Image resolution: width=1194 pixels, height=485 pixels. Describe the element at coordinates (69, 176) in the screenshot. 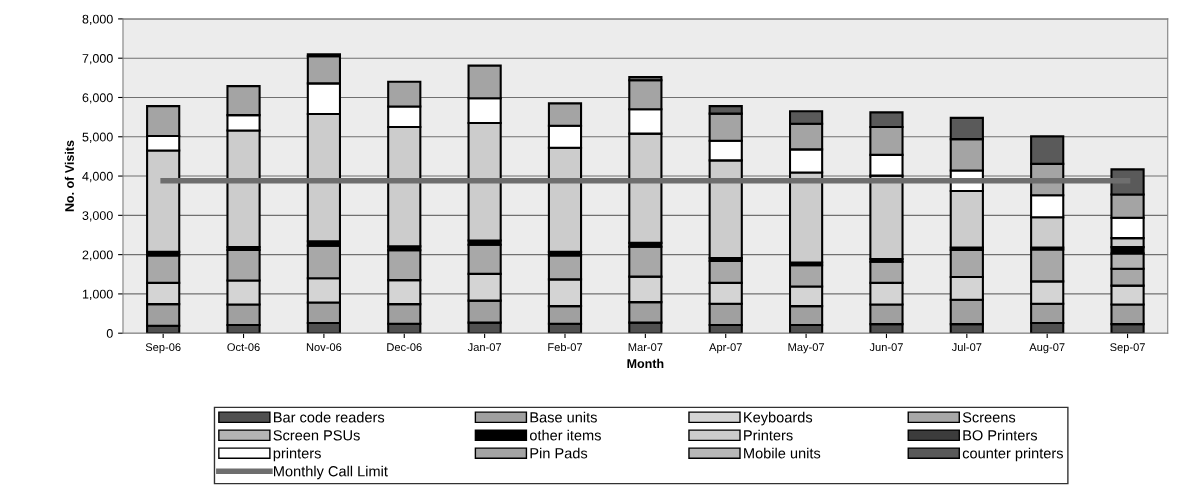

I see `y-axis-title: No. of Visits` at that location.